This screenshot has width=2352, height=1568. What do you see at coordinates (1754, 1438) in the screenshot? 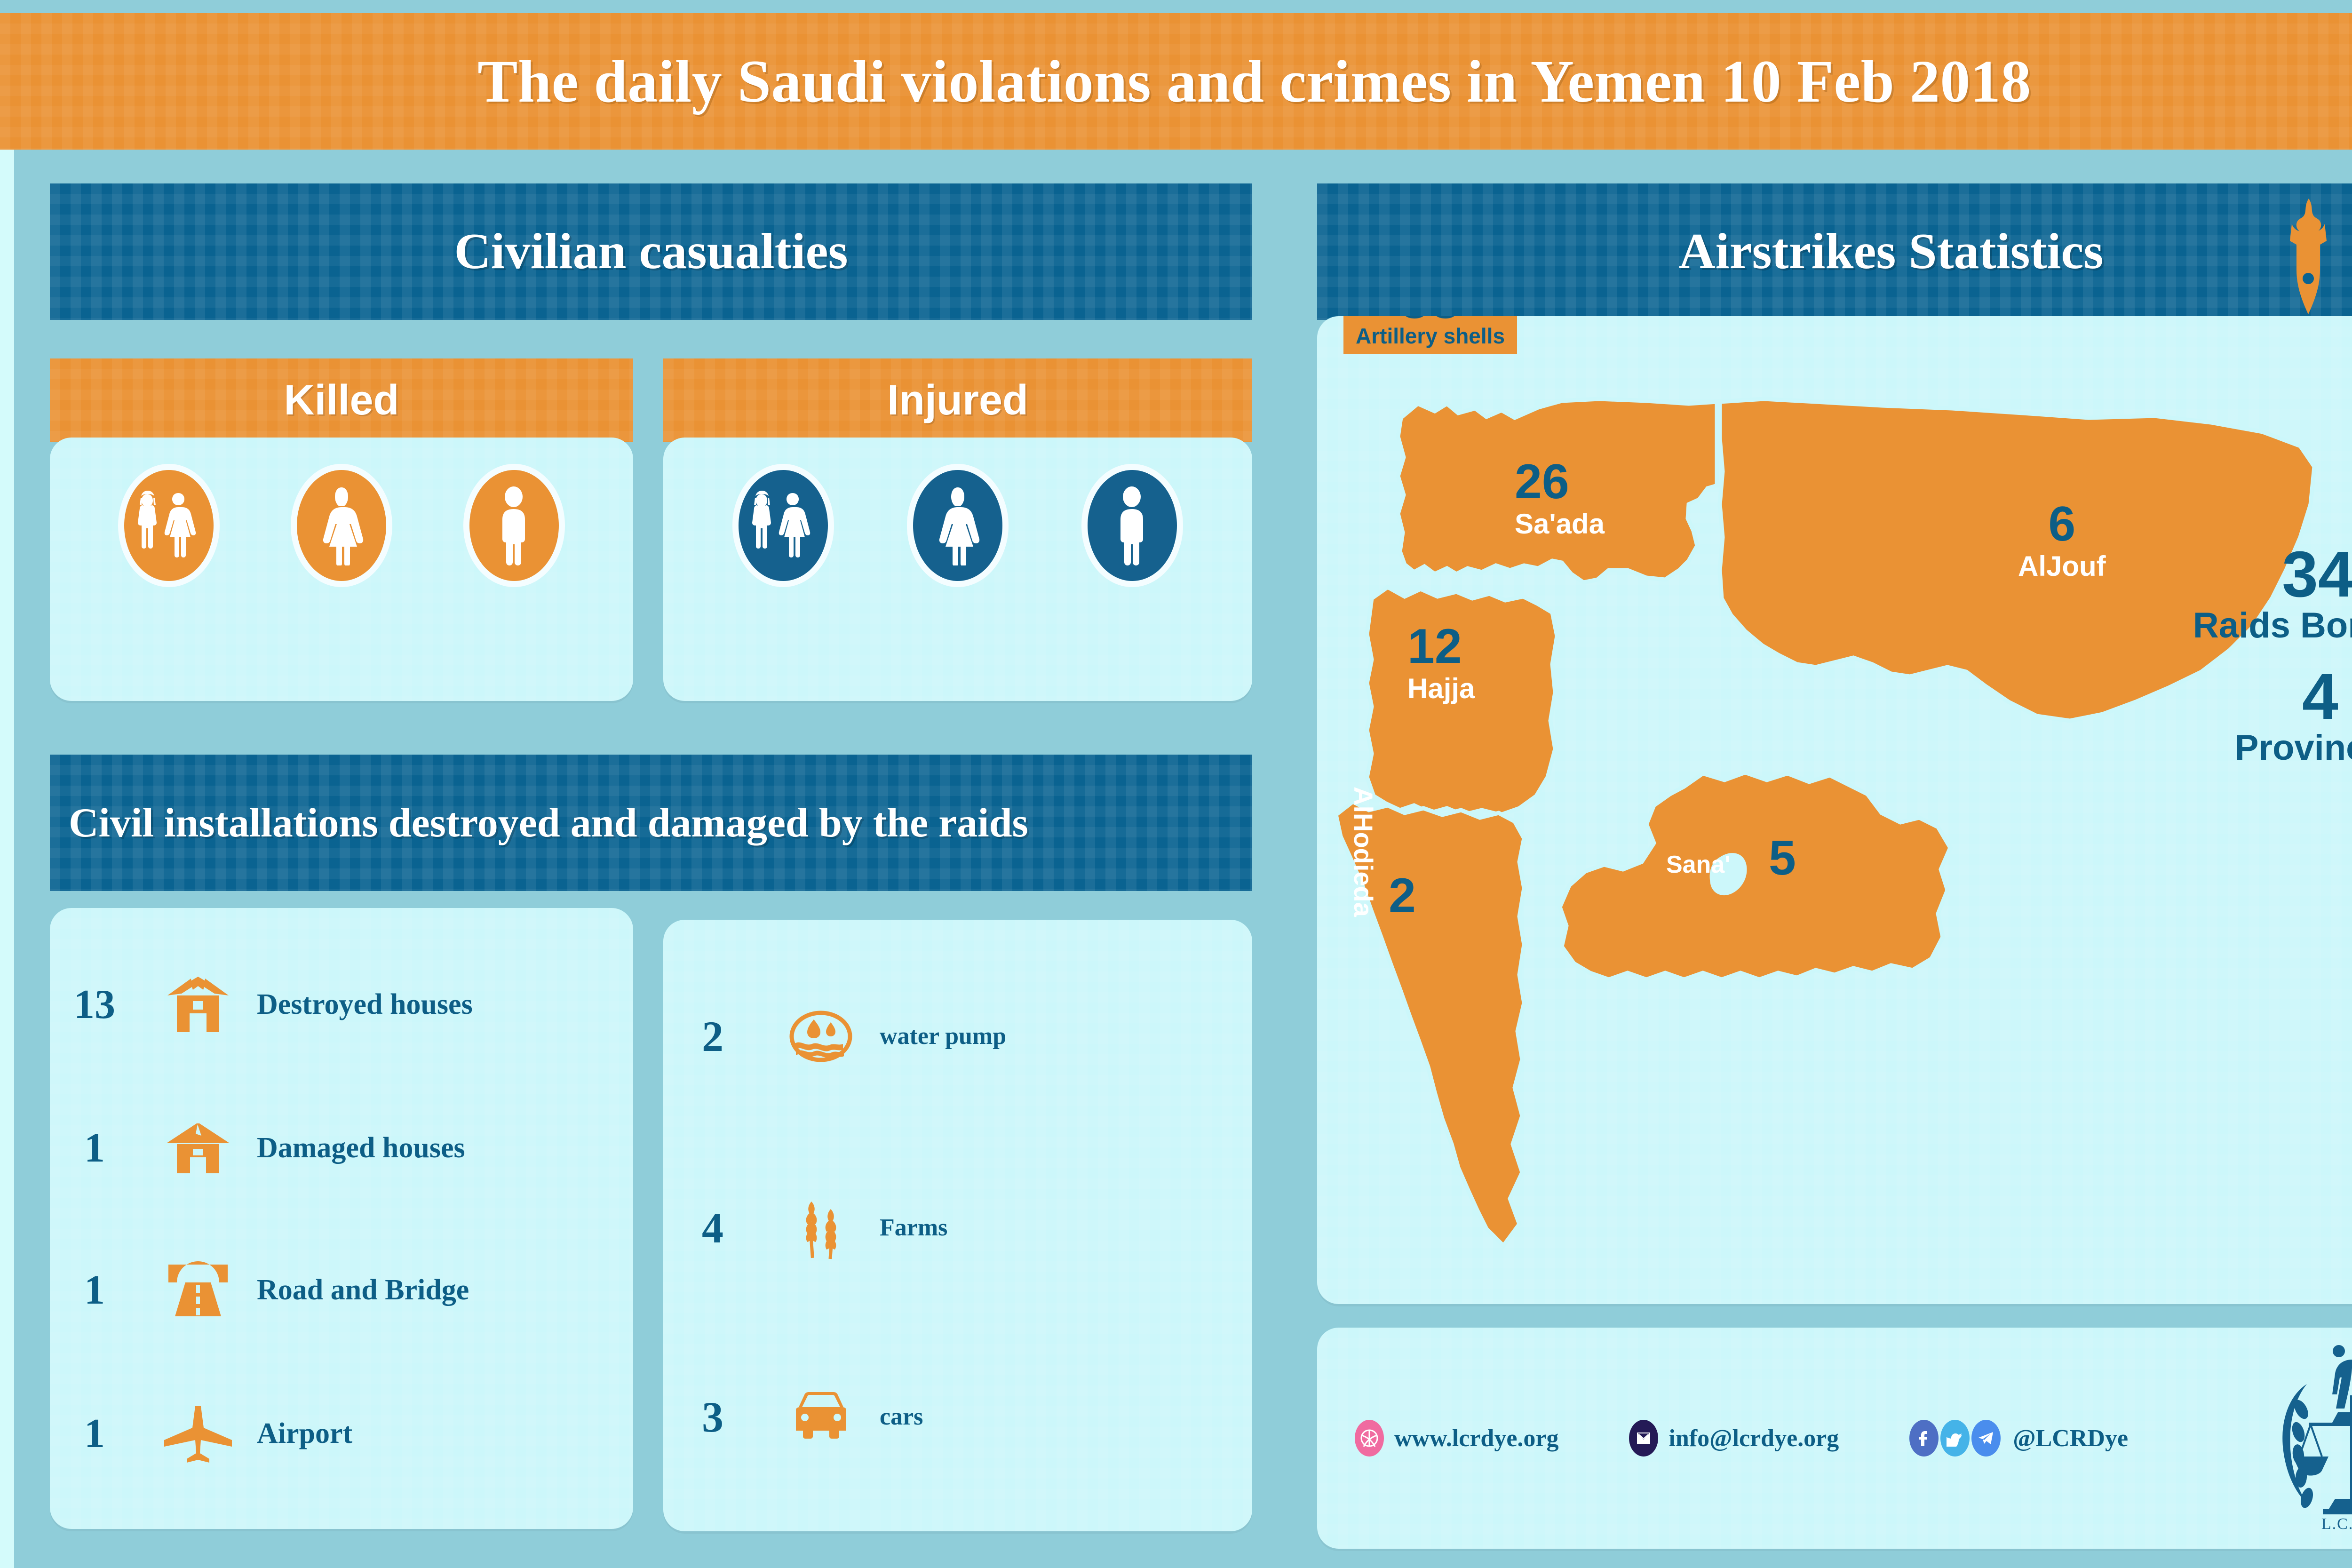
I see `email-text: info@lcrdye.org` at bounding box center [1754, 1438].